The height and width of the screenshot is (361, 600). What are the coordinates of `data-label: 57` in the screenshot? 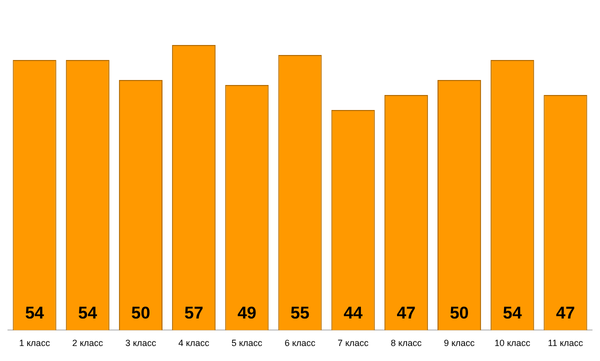 It's located at (194, 312).